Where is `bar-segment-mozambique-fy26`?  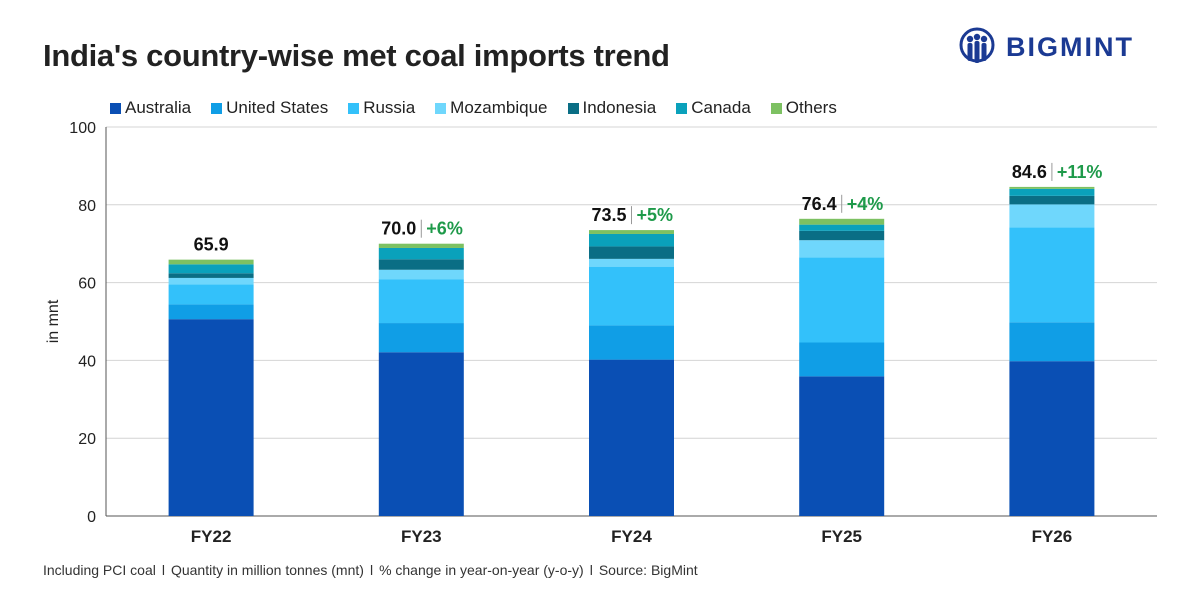
bar-segment-mozambique-fy26 is located at coordinates (1052, 216).